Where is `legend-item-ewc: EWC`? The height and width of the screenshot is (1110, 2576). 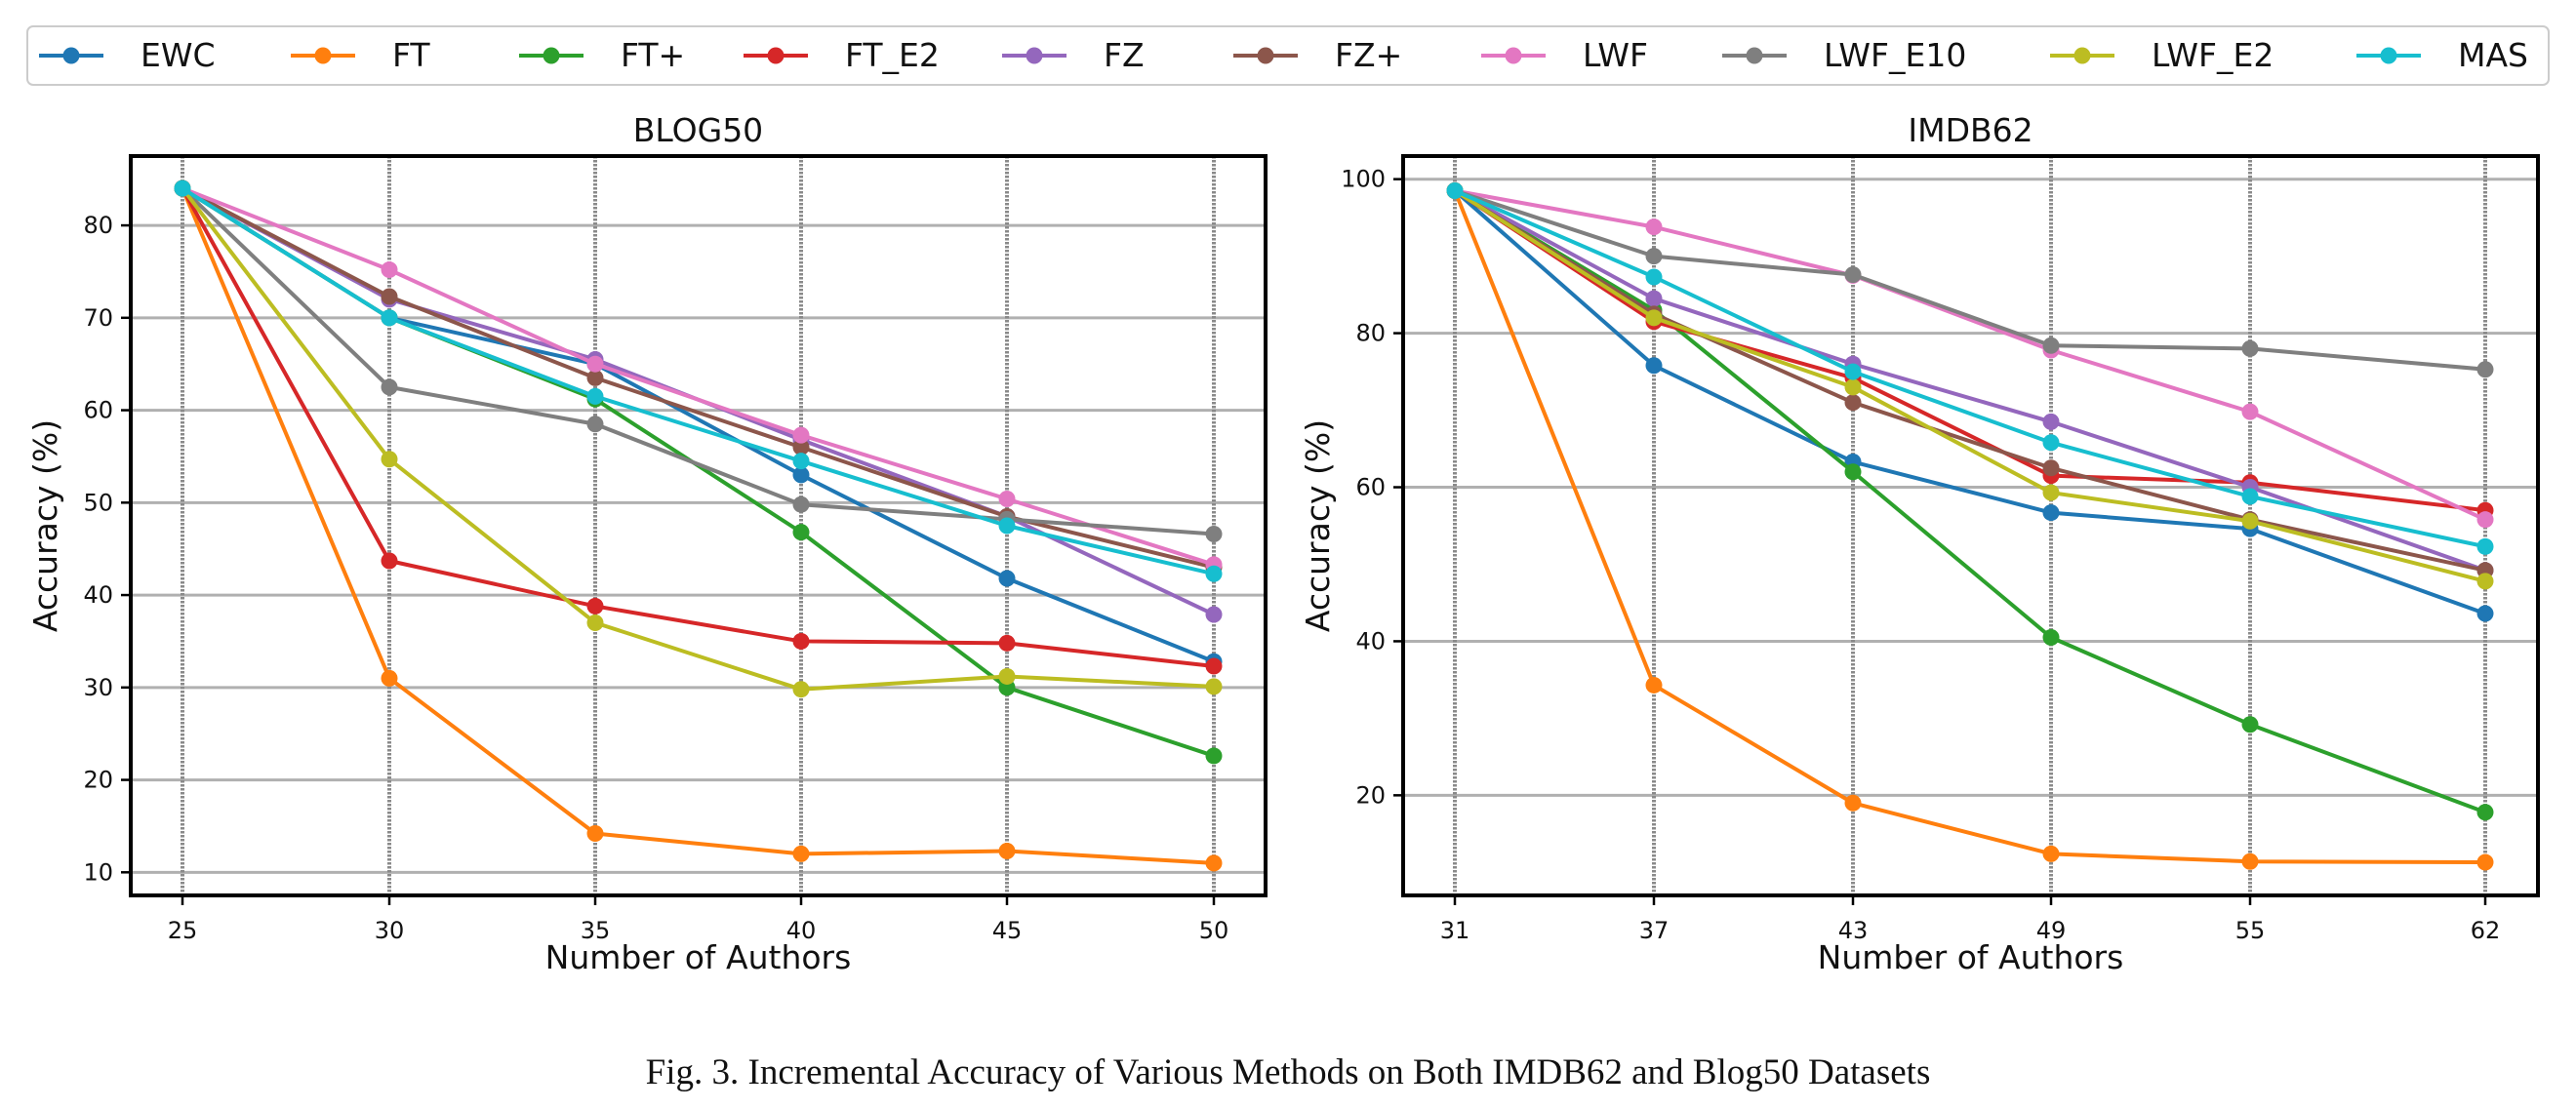
legend-item-ewc: EWC is located at coordinates (127, 55).